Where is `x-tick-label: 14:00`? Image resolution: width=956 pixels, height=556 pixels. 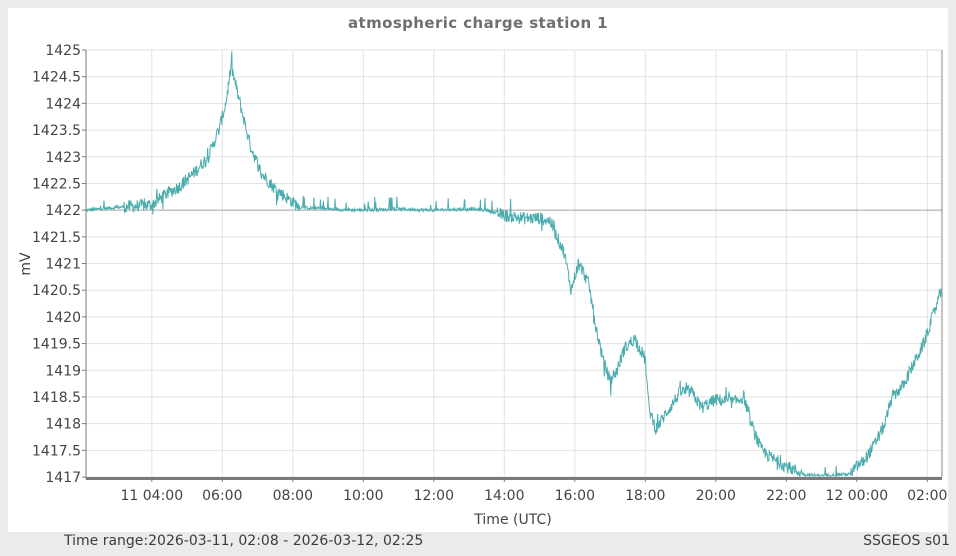
x-tick-label: 14:00 is located at coordinates (504, 496).